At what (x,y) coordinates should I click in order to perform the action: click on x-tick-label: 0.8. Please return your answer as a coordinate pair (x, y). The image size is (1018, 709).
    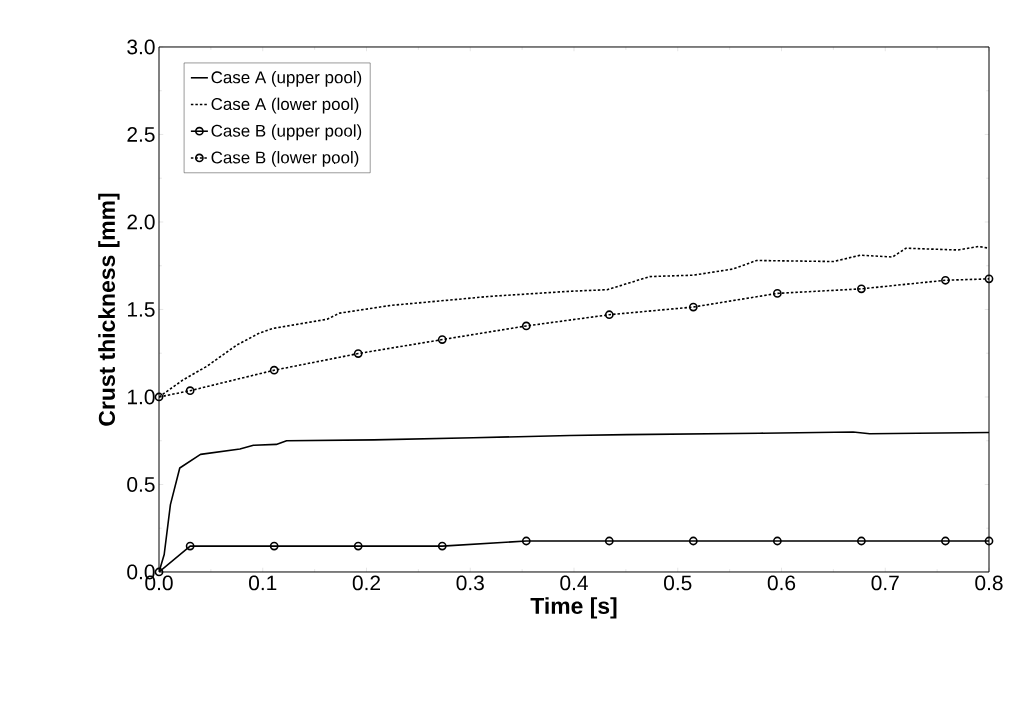
    Looking at the image, I should click on (989, 583).